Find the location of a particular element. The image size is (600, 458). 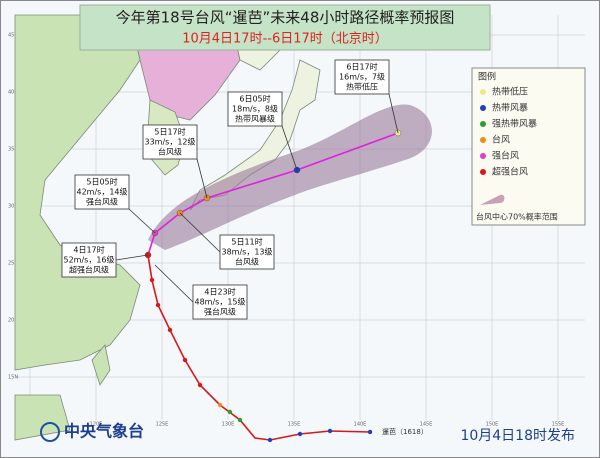

legend-label: 强热带风暴 is located at coordinates (514, 124).